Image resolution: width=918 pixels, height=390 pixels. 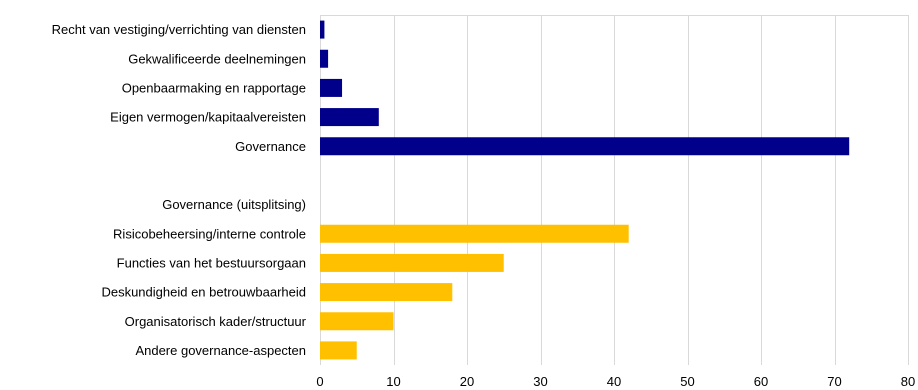 I want to click on x-tick-label: 40, so click(x=614, y=381).